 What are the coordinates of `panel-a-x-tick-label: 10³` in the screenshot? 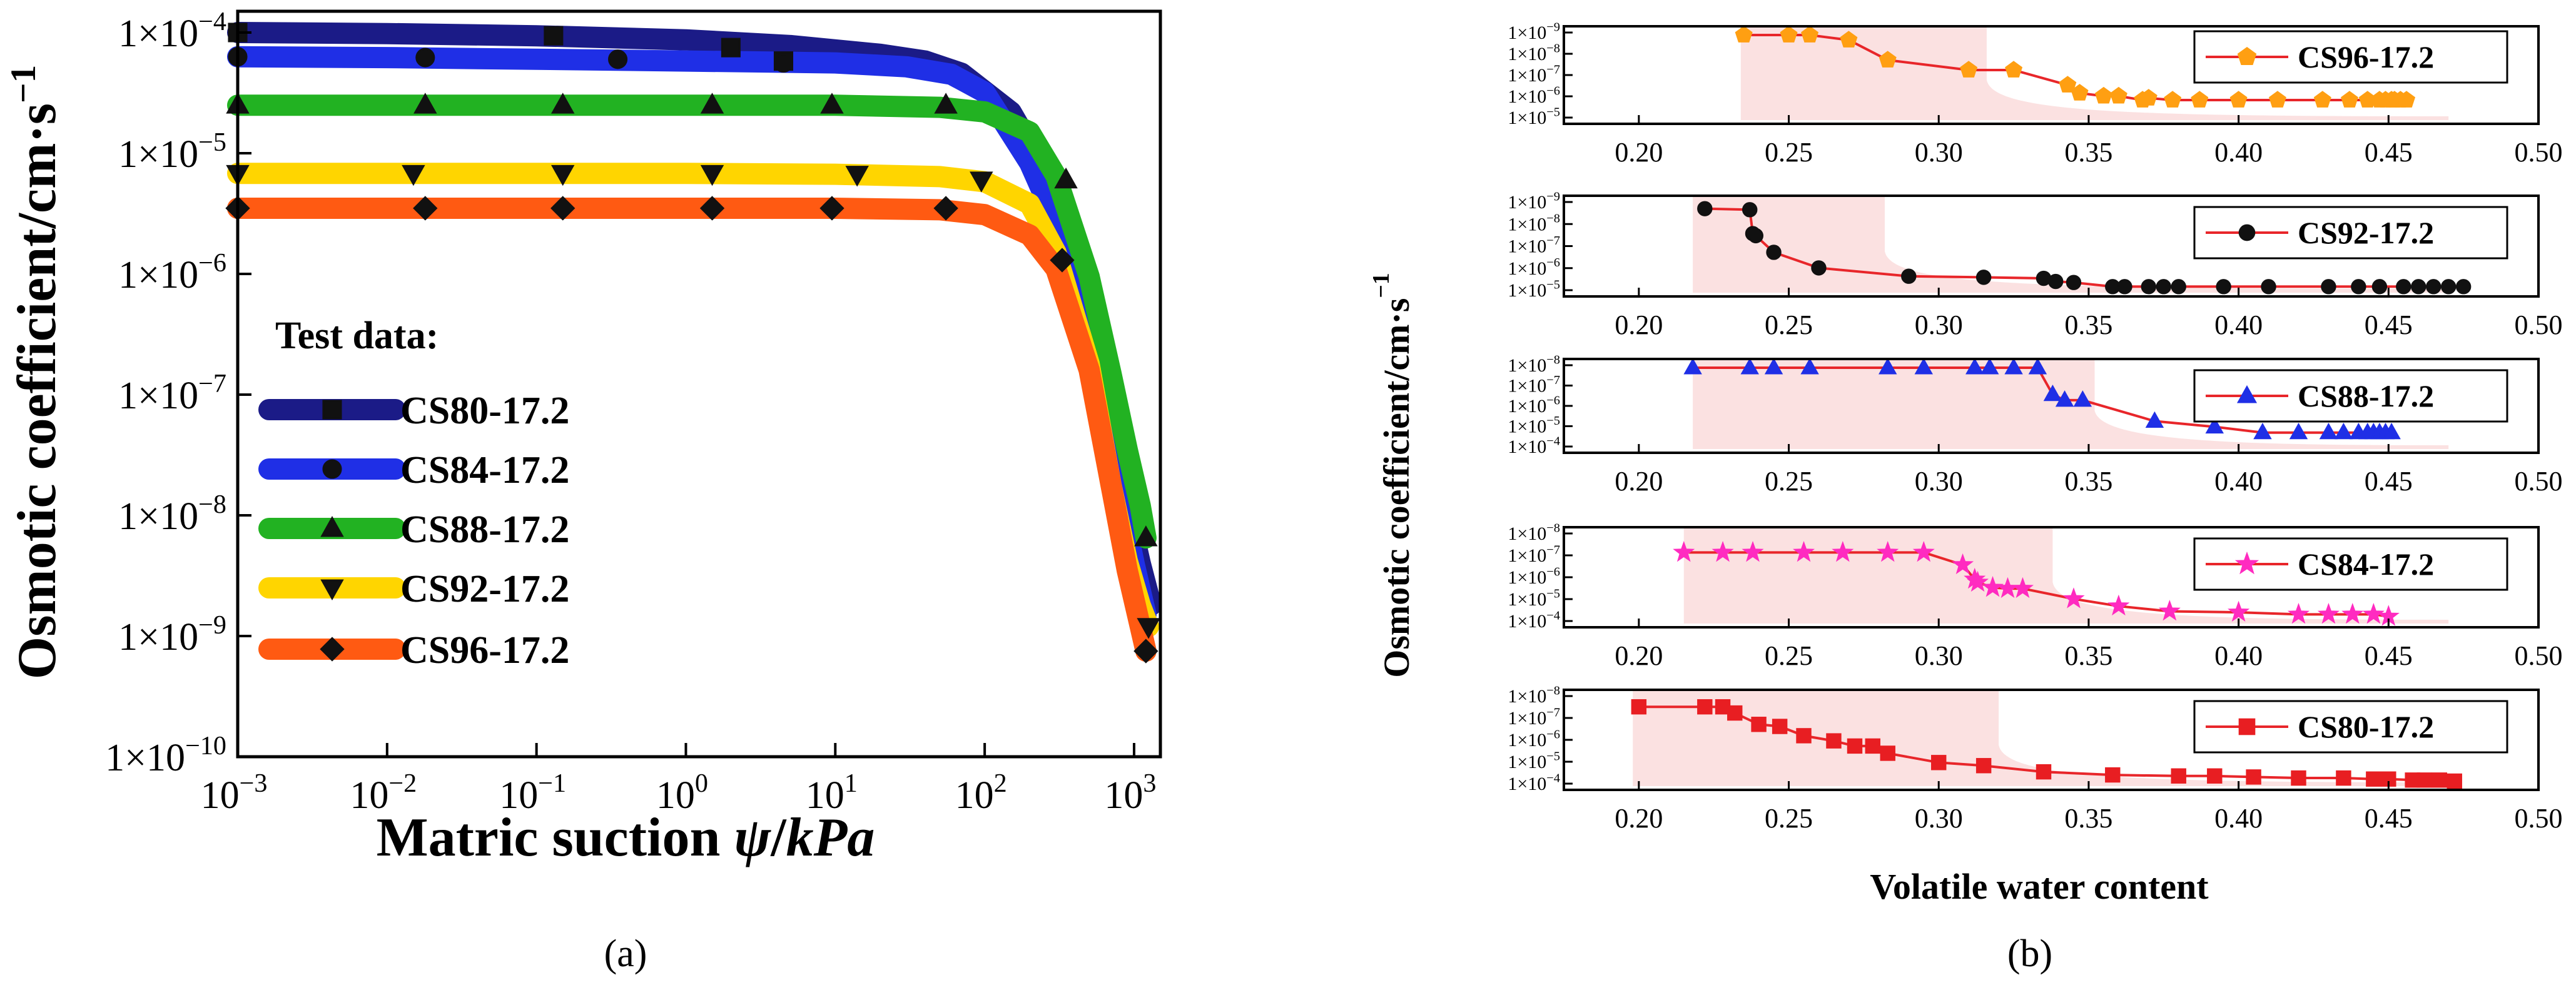 It's located at (1130, 793).